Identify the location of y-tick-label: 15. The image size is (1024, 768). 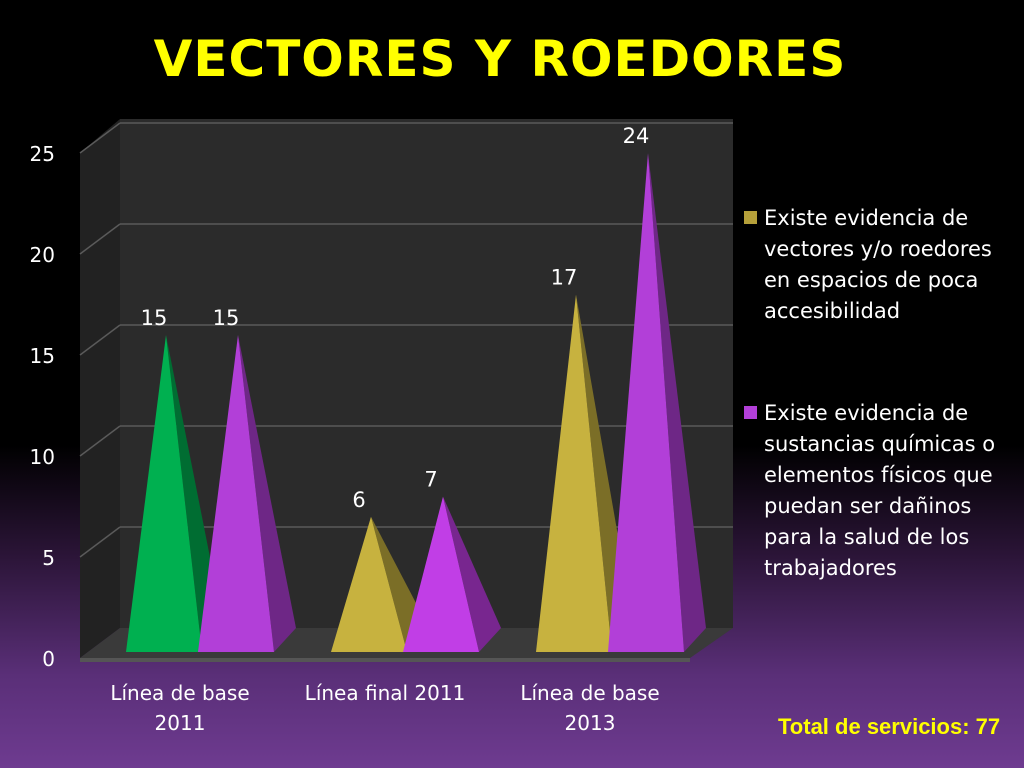
(42, 356).